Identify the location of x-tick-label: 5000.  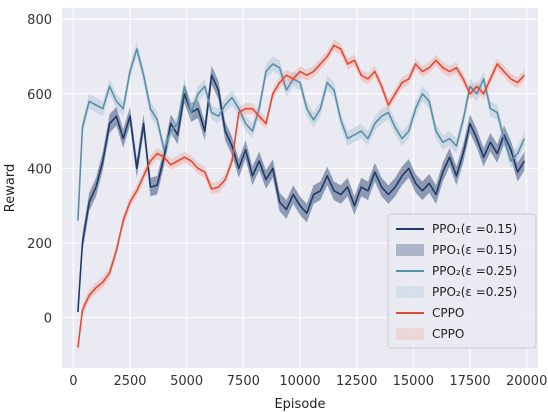
(186, 381).